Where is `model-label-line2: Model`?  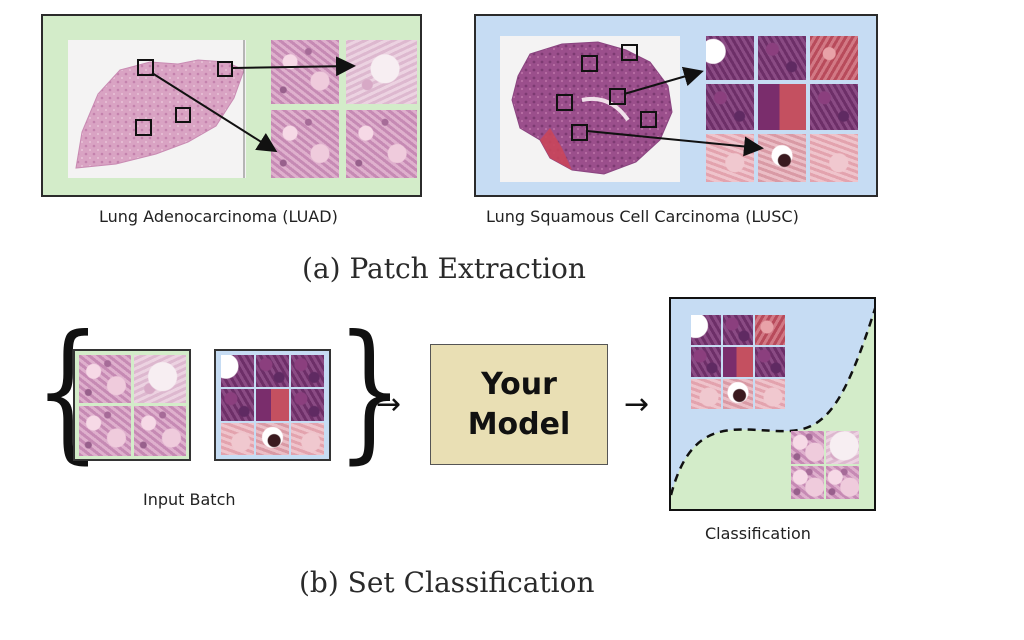 model-label-line2: Model is located at coordinates (519, 424).